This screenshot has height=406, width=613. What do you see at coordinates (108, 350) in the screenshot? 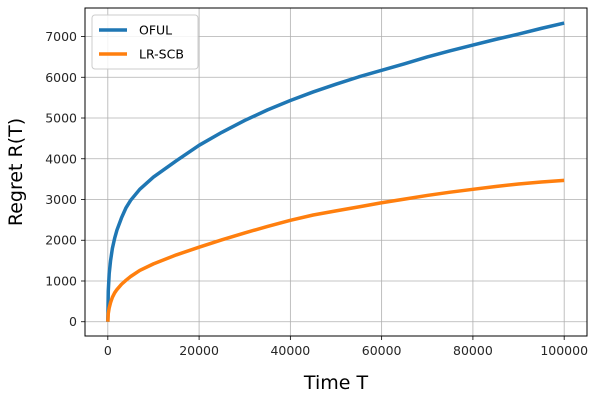
I see `x-tick-label: 0` at bounding box center [108, 350].